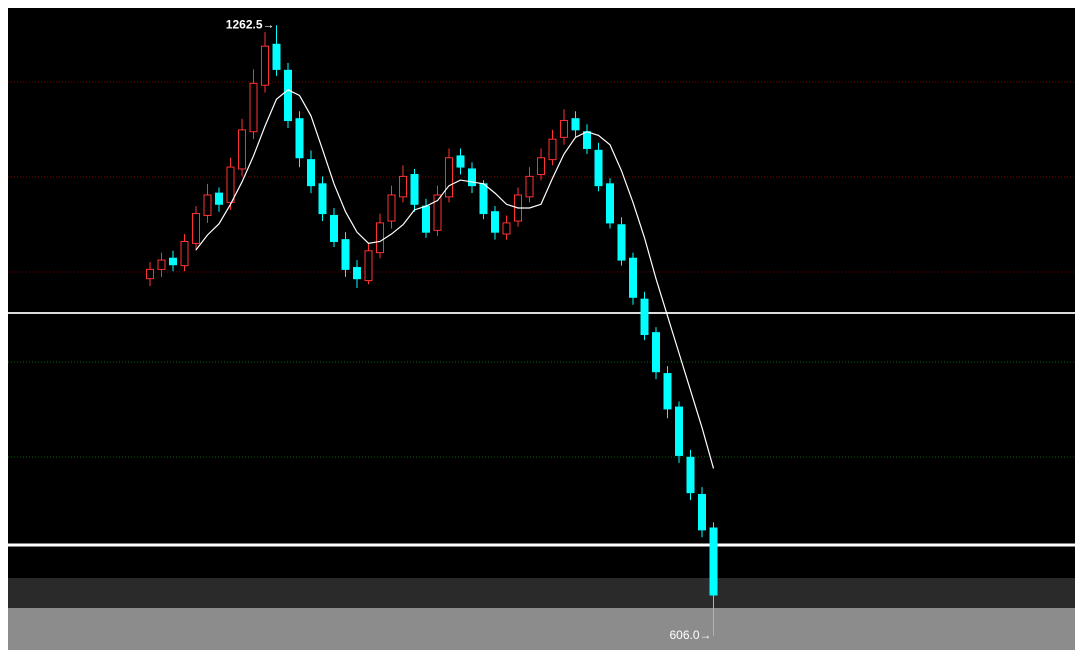 The image size is (1083, 650). Describe the element at coordinates (250, 24) in the screenshot. I see `price-annotation: 1262.5→` at that location.